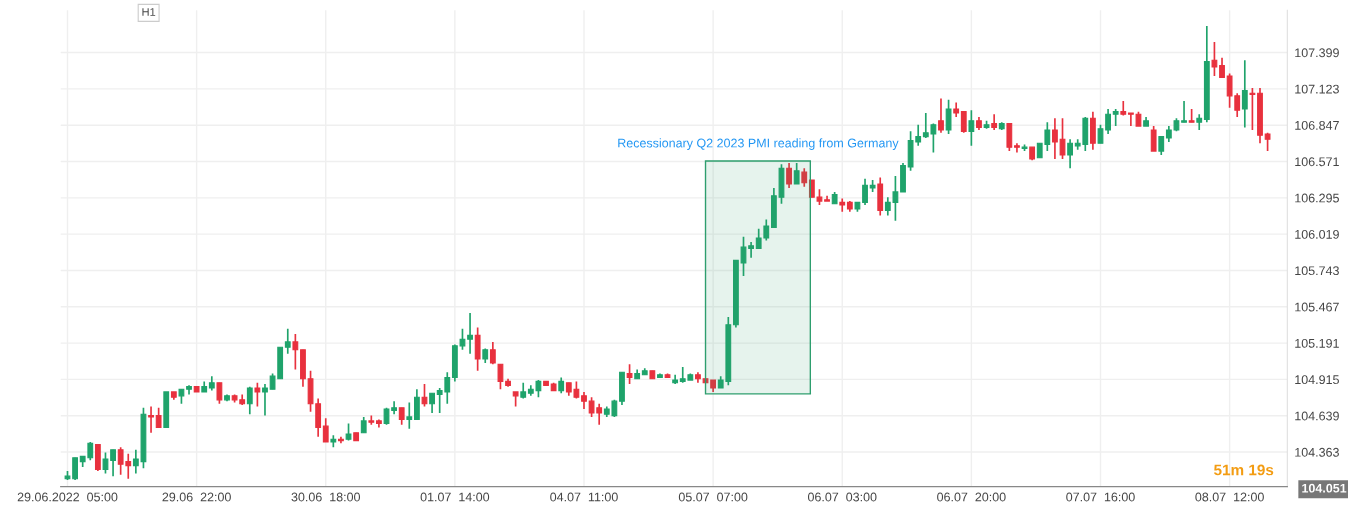  Describe the element at coordinates (584, 497) in the screenshot. I see `x-tick-label: 04.07 11:00` at that location.